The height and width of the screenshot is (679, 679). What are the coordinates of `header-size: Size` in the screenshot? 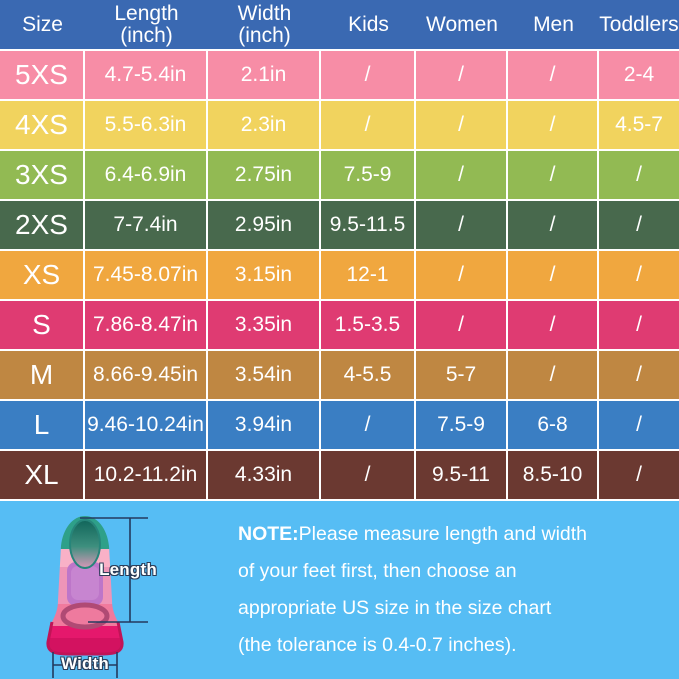 It's located at (42, 24).